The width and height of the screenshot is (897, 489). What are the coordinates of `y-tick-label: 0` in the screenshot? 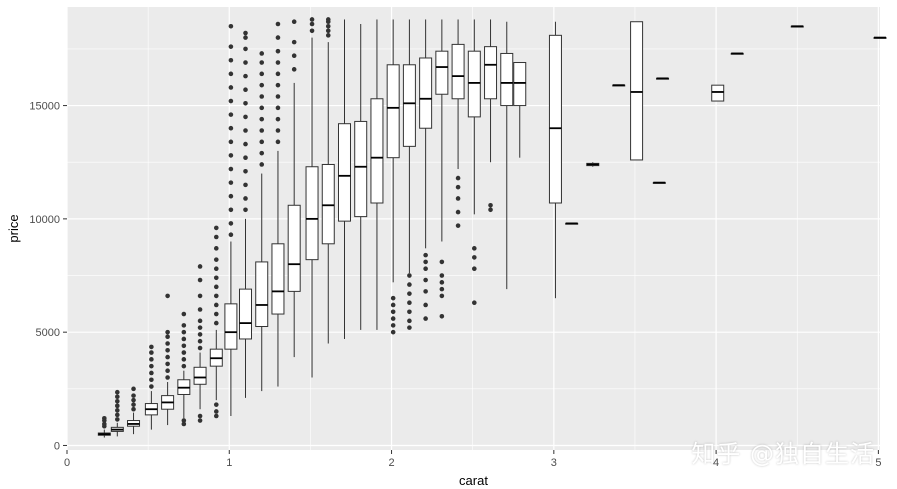 It's located at (57, 446).